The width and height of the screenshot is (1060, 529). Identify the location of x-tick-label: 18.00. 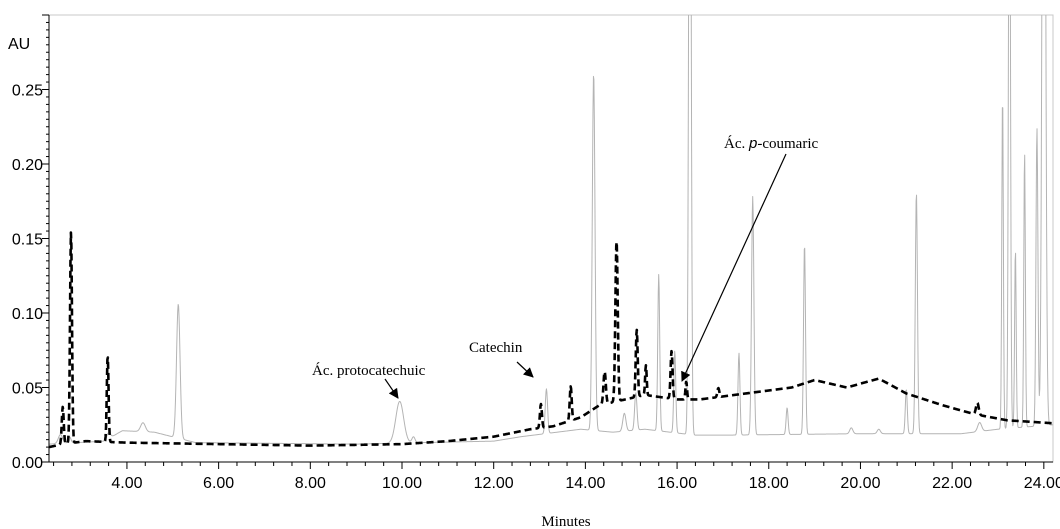
(769, 483).